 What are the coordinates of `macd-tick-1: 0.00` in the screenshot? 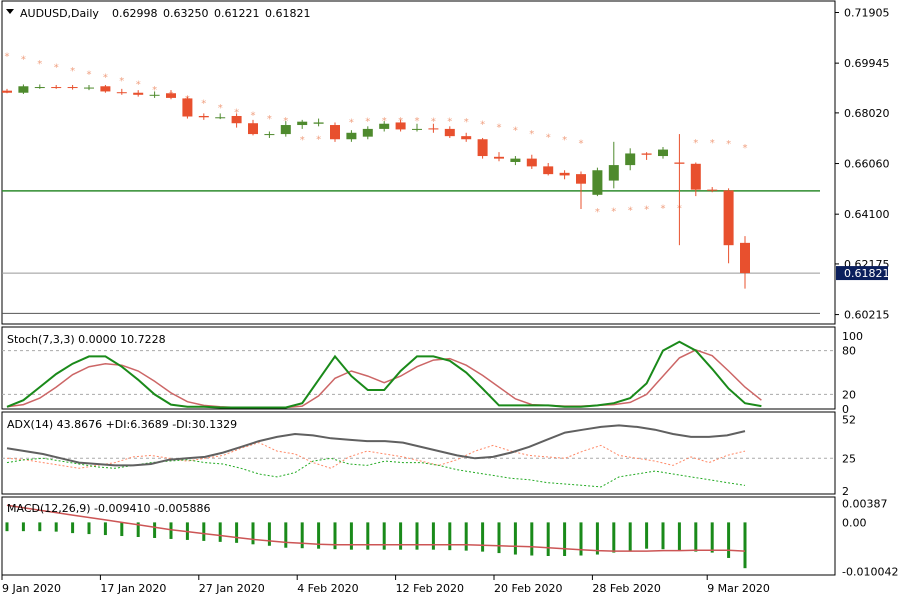 It's located at (854, 522).